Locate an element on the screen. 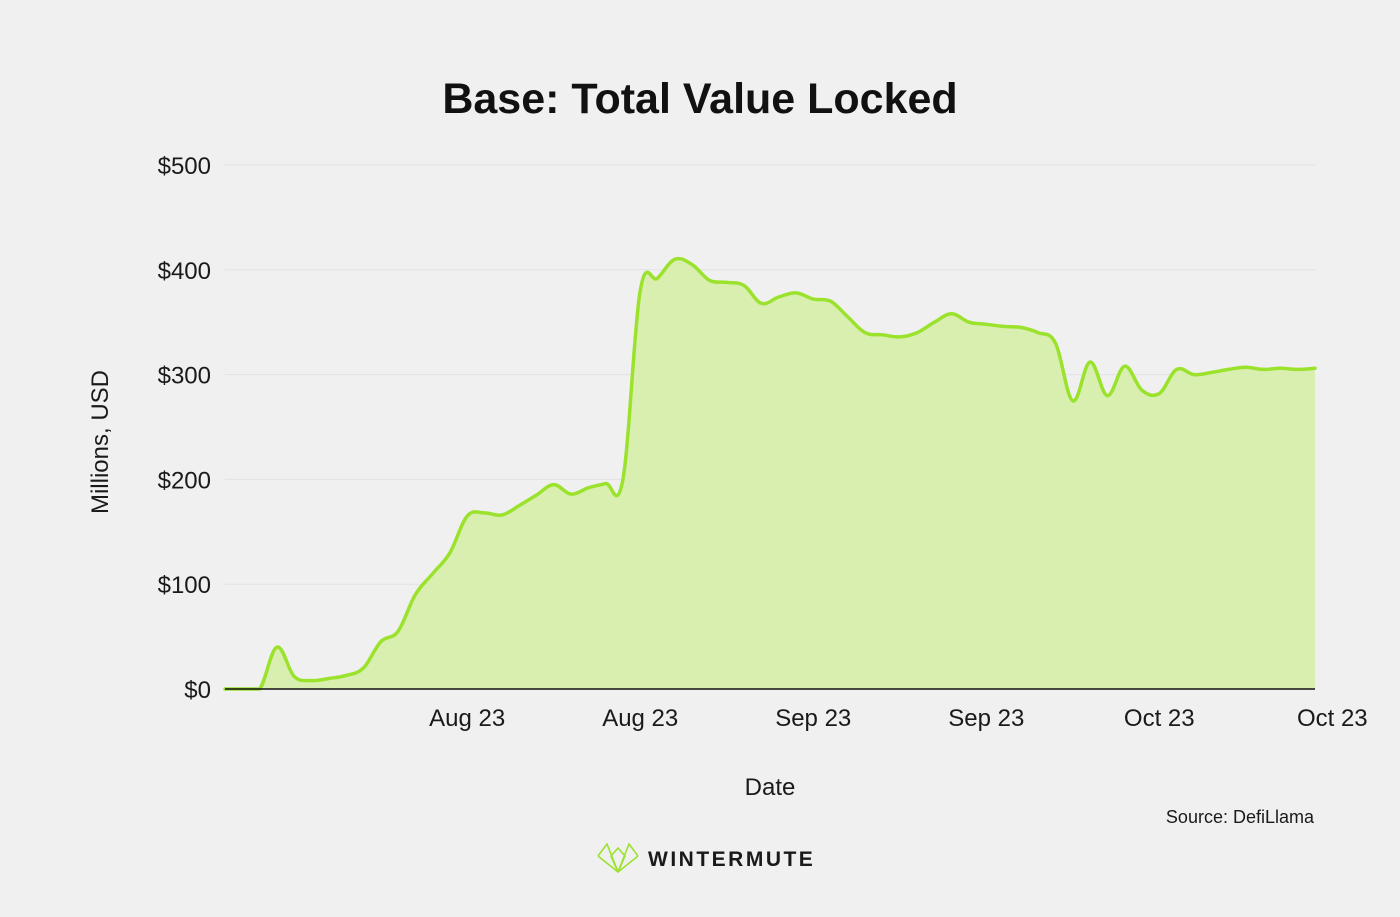 Image resolution: width=1400 pixels, height=917 pixels. y-tick-label: $200 is located at coordinates (184, 480).